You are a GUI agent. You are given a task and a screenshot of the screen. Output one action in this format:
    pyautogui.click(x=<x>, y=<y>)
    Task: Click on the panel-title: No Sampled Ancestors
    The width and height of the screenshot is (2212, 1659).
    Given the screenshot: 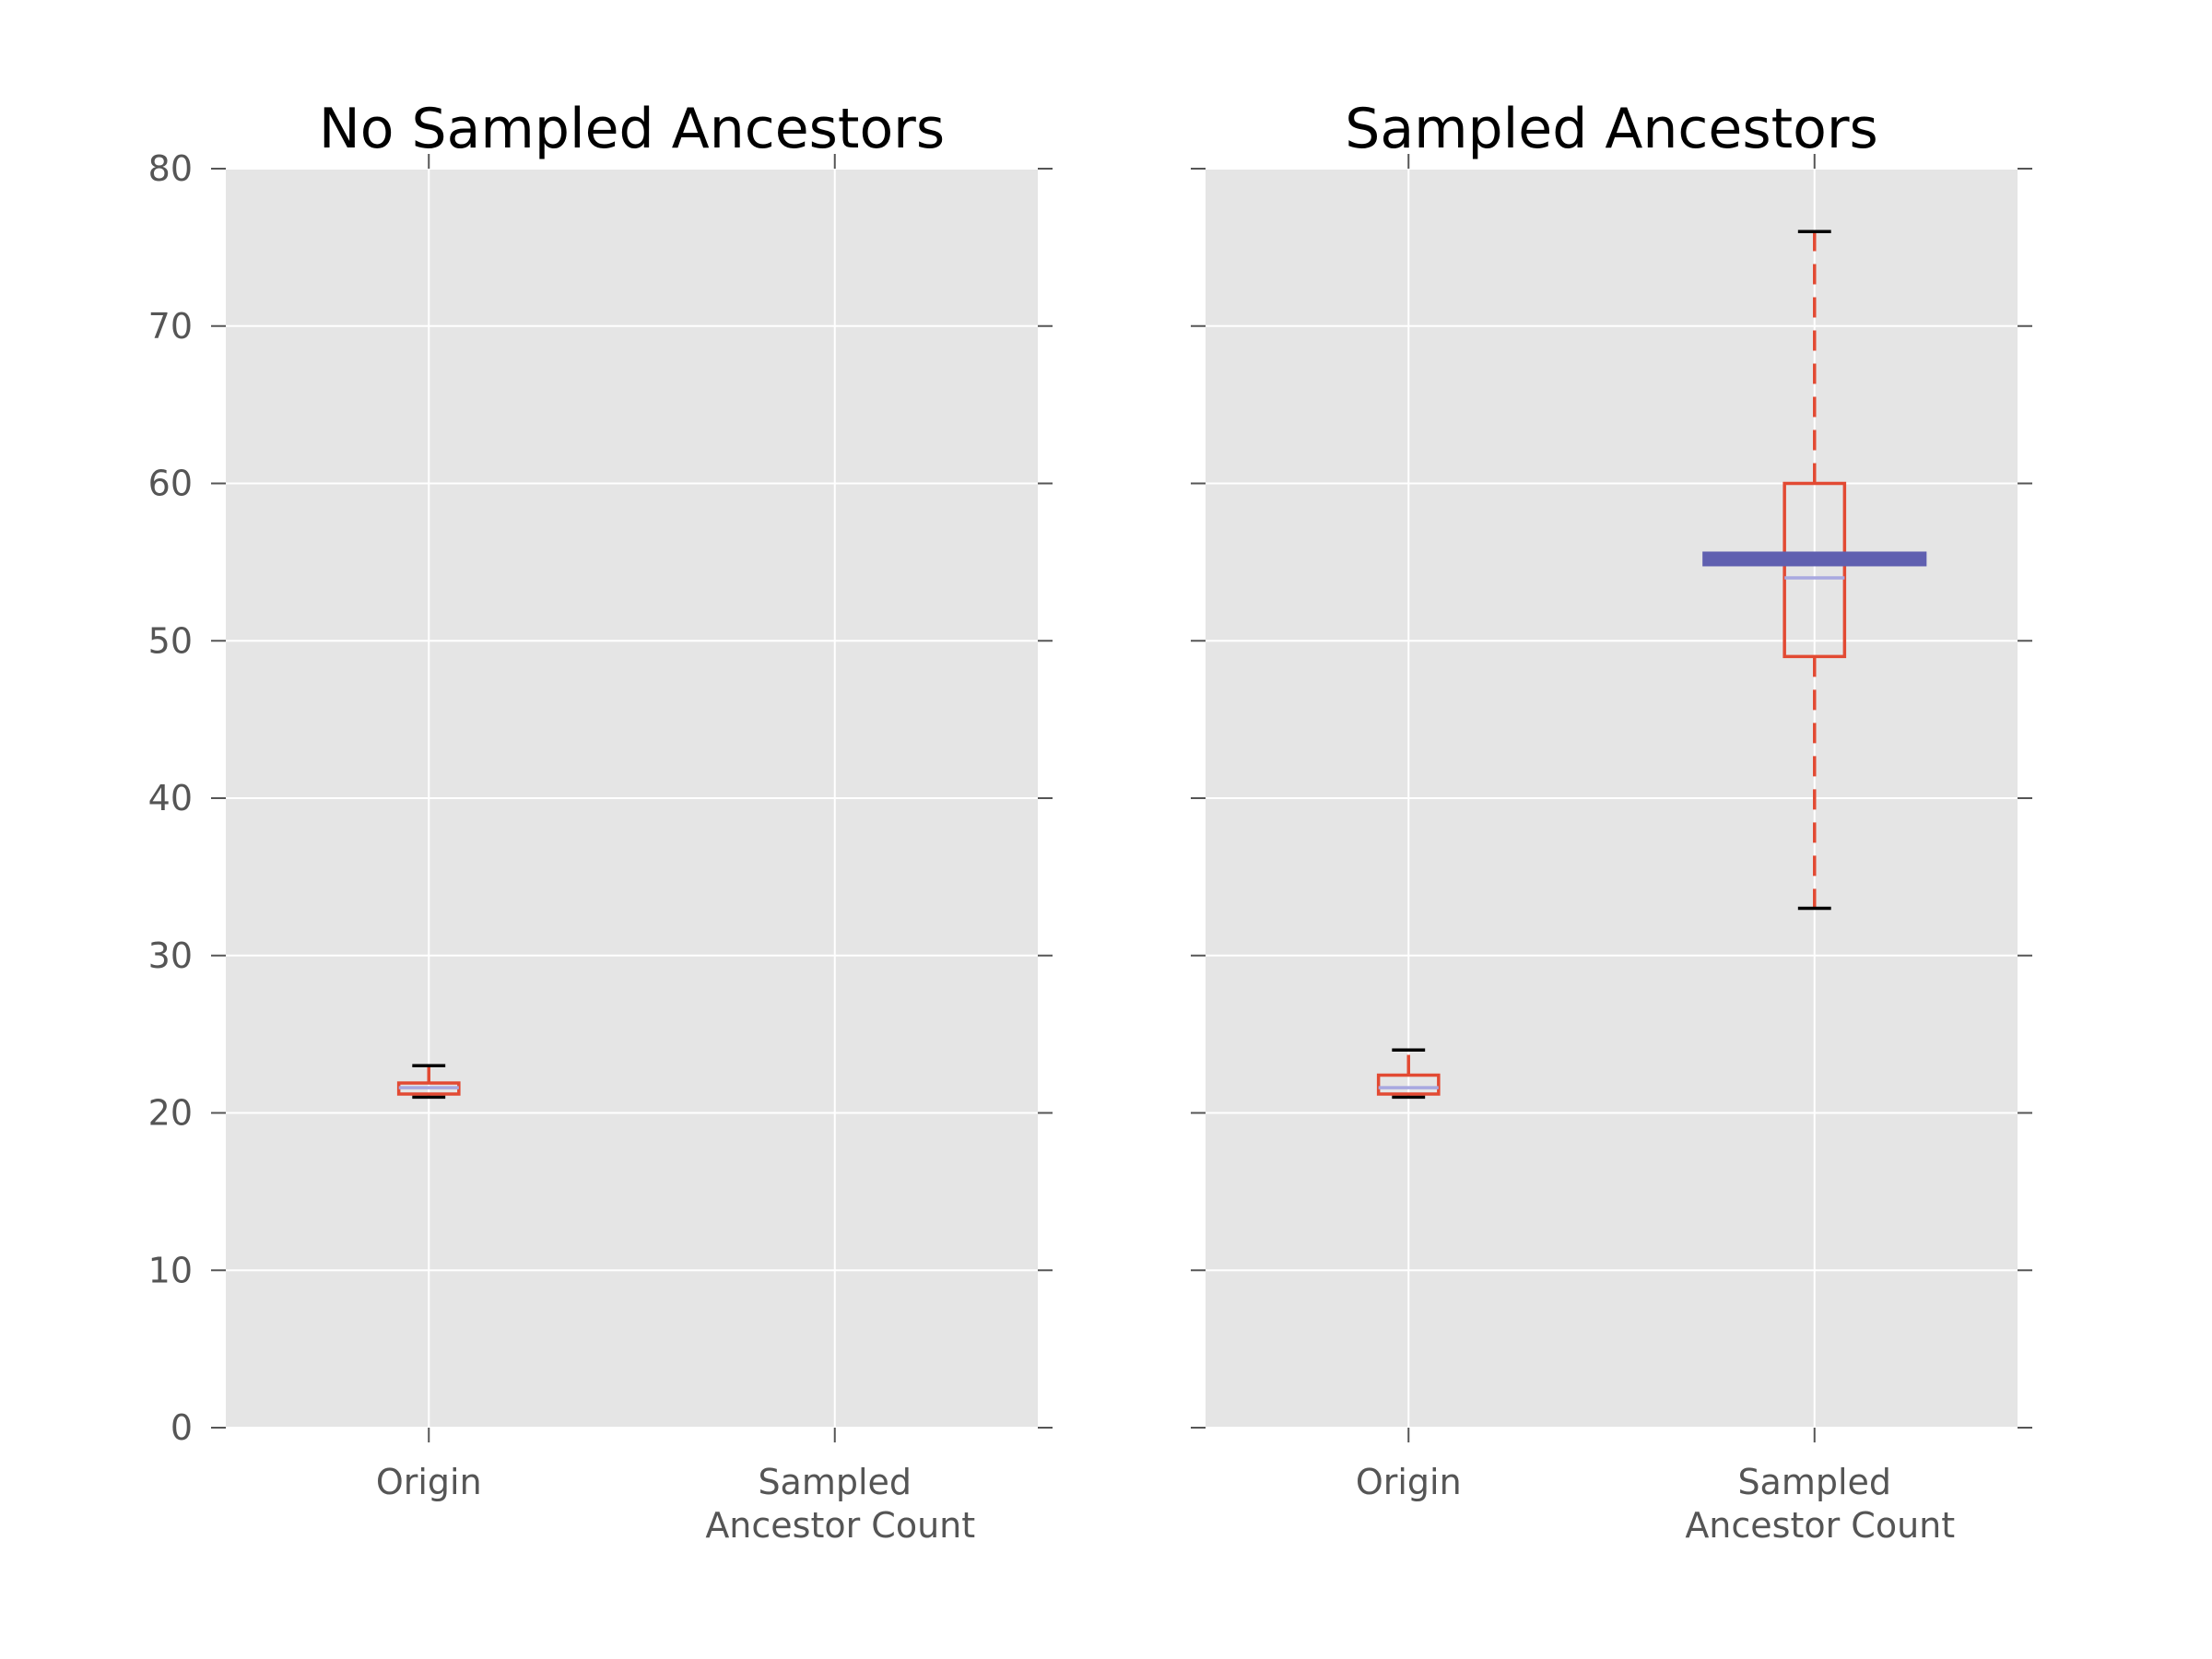 What is the action you would take?
    pyautogui.click(x=632, y=129)
    